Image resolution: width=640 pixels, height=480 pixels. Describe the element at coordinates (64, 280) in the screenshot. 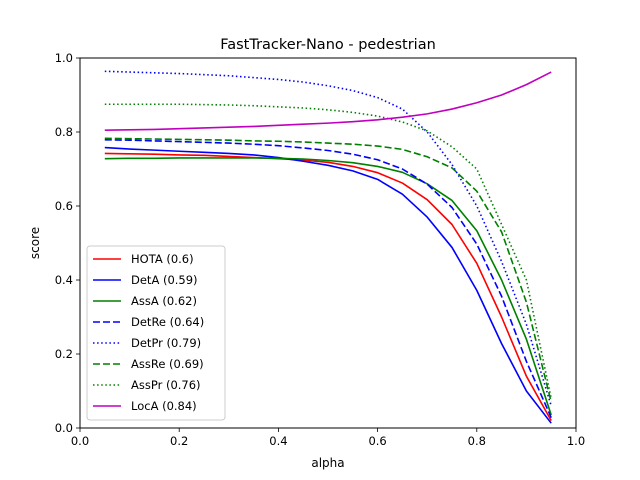

I see `y-tick-label-2: 0.4` at that location.